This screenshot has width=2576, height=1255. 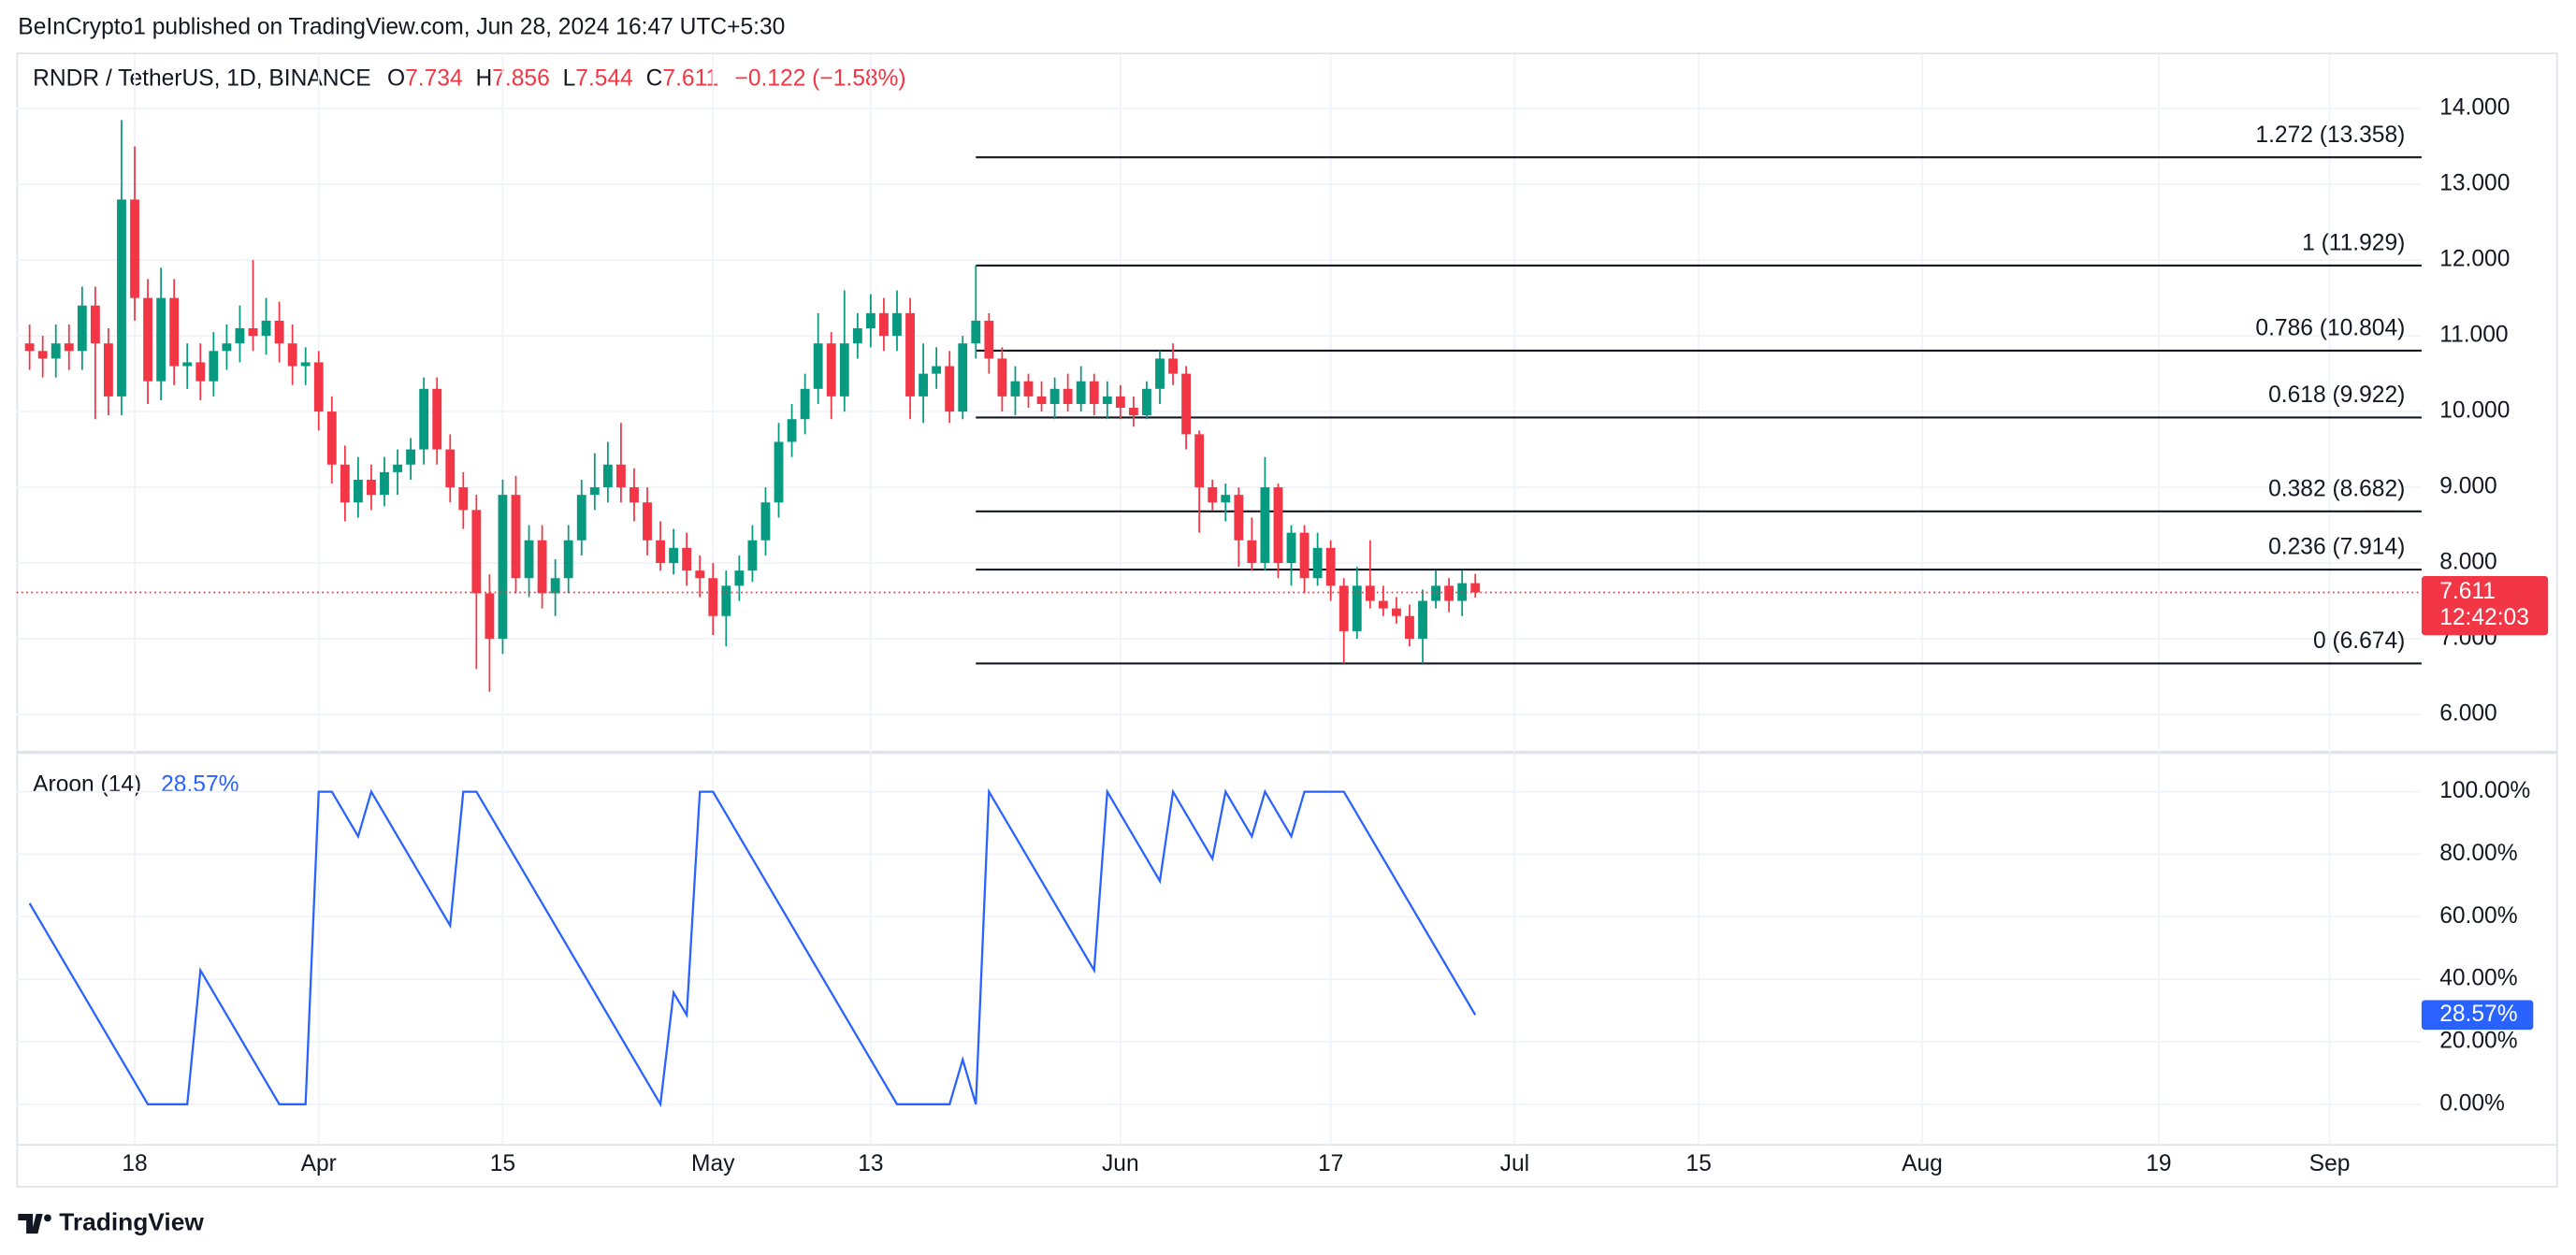 I want to click on ohlc-key: H, so click(x=484, y=78).